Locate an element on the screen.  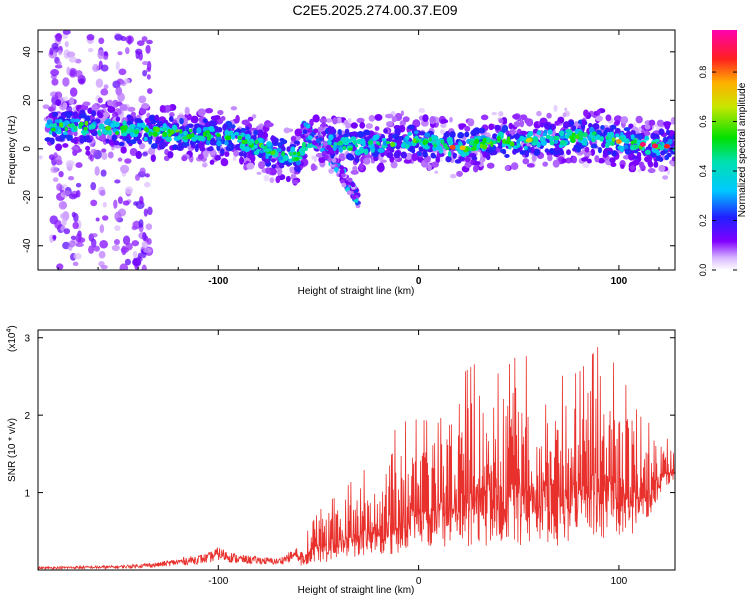
page-title: C2E5.2025.274.00.37.E09 is located at coordinates (375, 10).